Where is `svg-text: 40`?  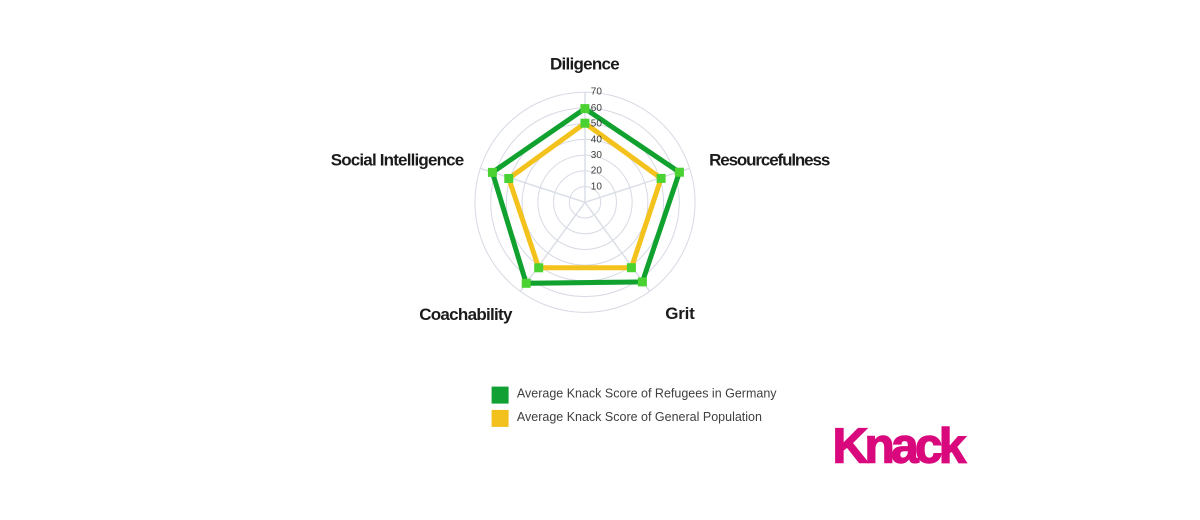
svg-text: 40 is located at coordinates (597, 139).